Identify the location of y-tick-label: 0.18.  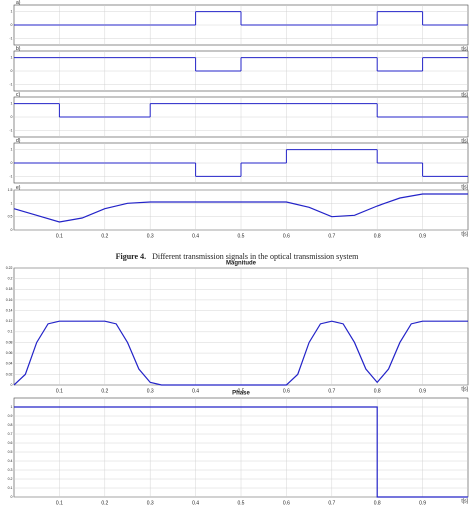
(9, 289).